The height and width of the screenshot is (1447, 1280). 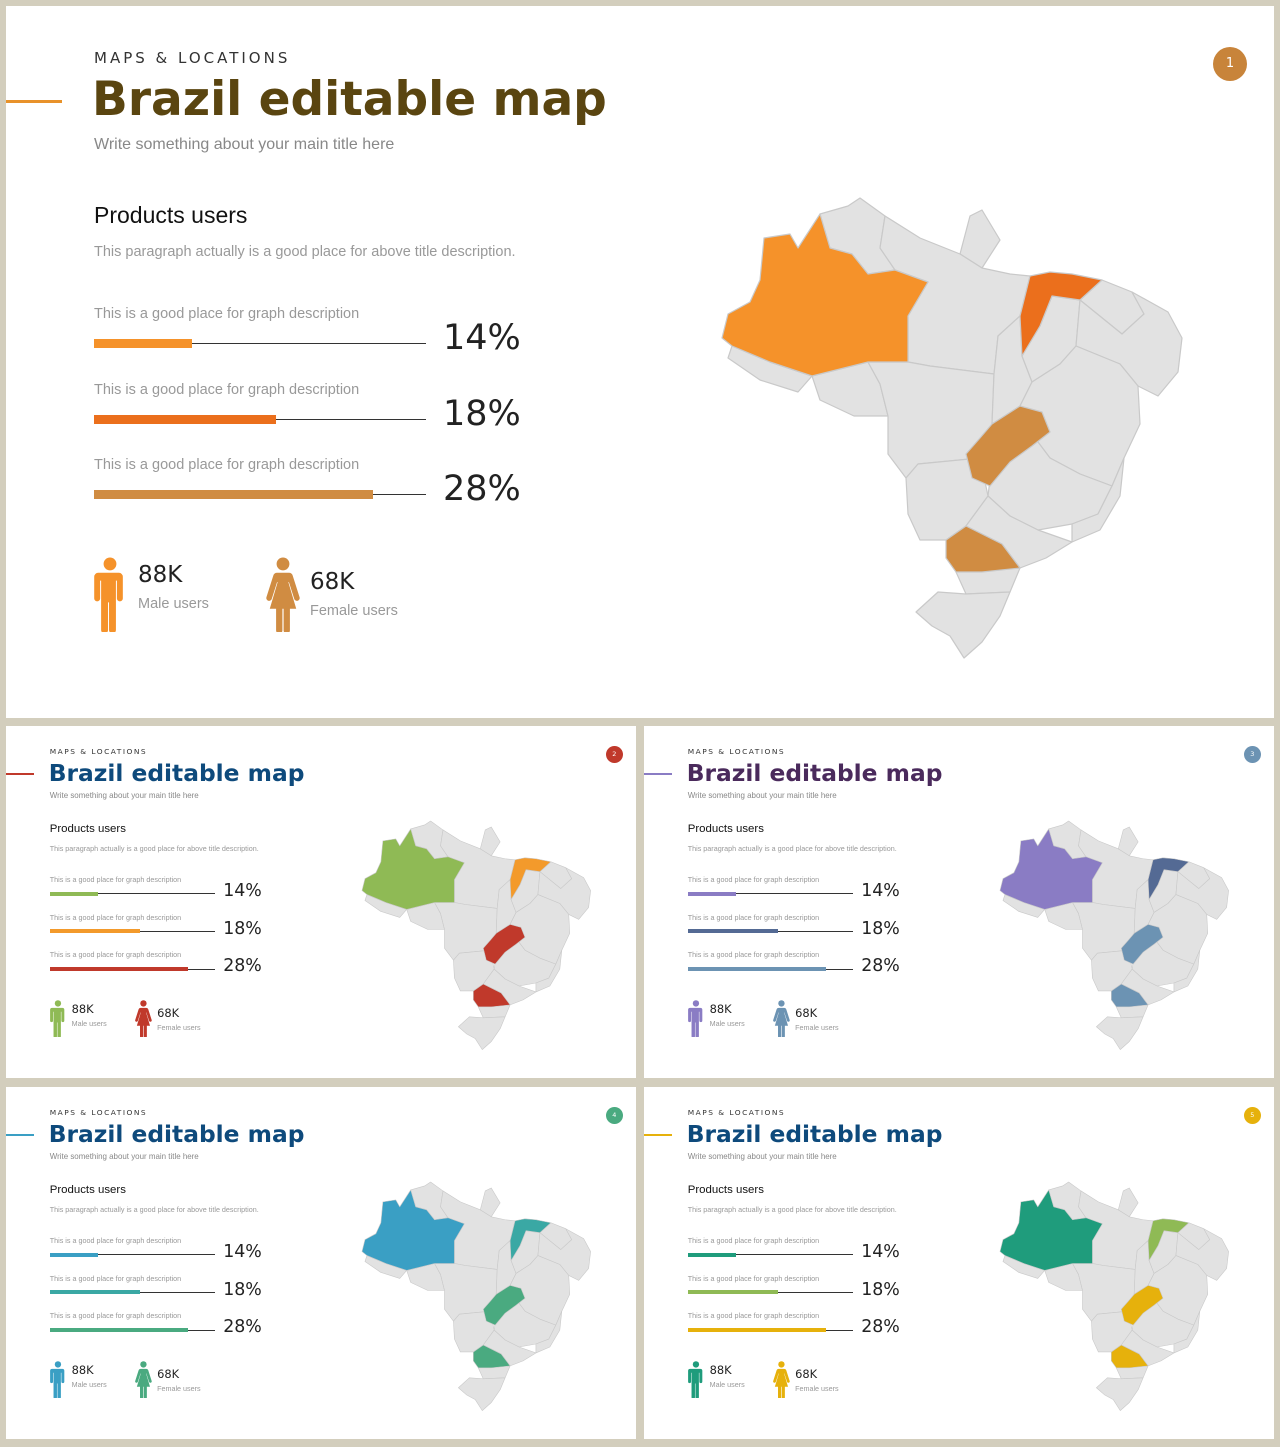 I want to click on map-region-amazonas-highlighted, so click(x=1051, y=870).